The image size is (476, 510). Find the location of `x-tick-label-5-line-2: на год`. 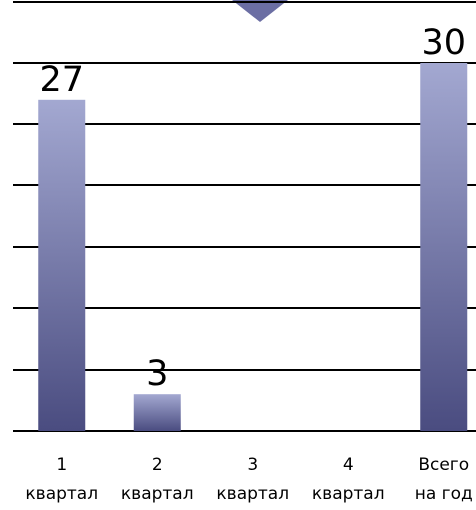

x-tick-label-5-line-2: на год is located at coordinates (444, 494).